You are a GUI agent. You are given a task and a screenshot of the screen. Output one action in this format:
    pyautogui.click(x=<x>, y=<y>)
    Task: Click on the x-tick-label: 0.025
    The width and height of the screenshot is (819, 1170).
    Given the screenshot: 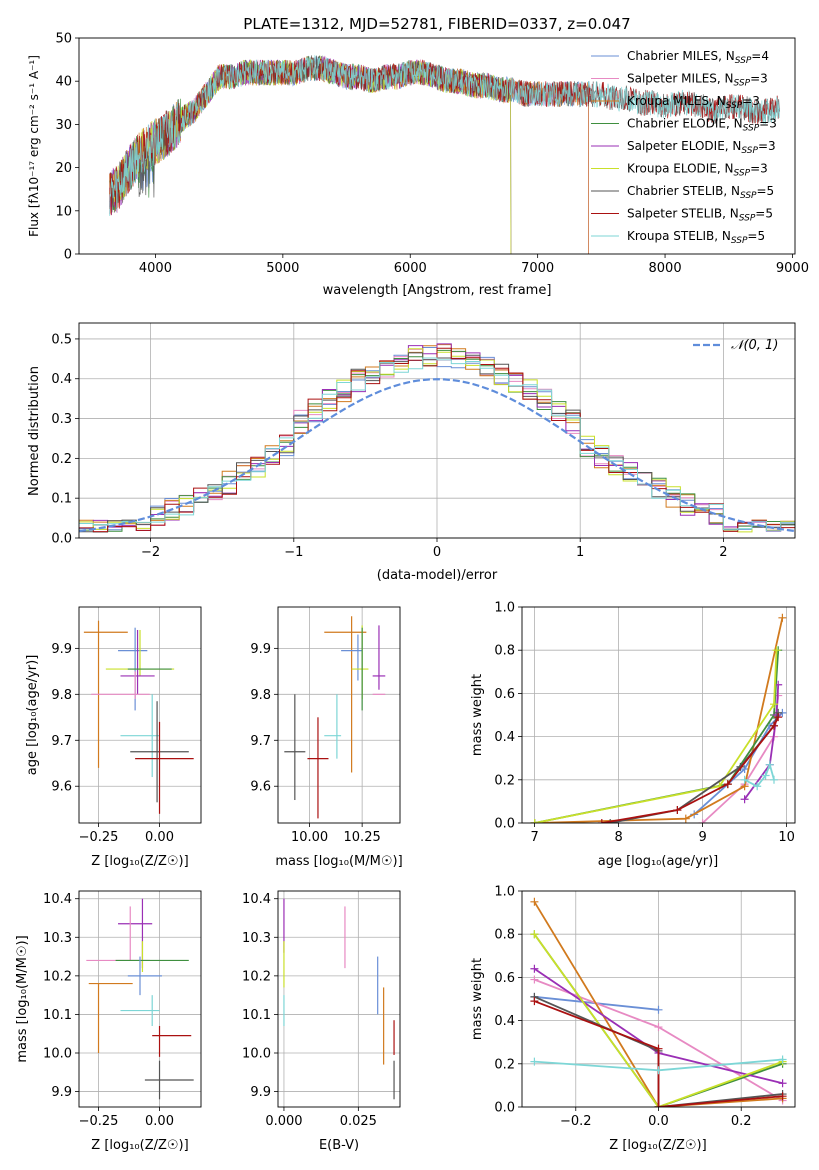 What is the action you would take?
    pyautogui.click(x=358, y=1121)
    